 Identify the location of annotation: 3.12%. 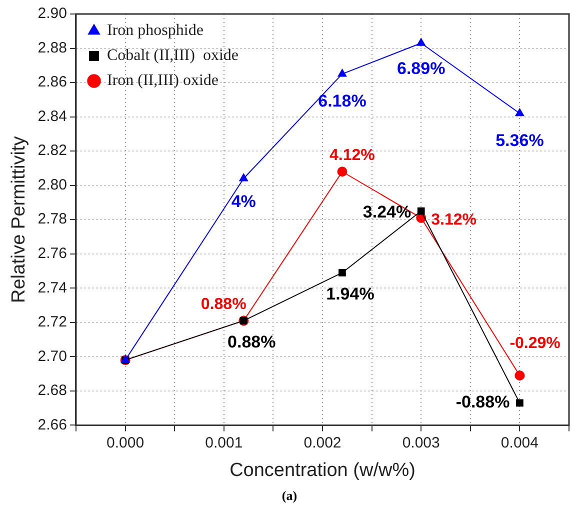
(453, 219).